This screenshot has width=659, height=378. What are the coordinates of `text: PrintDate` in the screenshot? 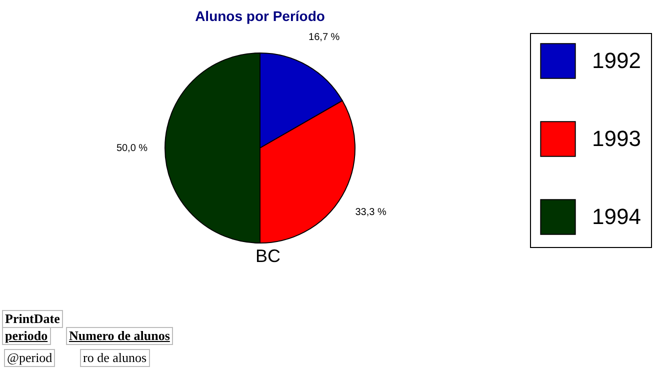 It's located at (32, 319).